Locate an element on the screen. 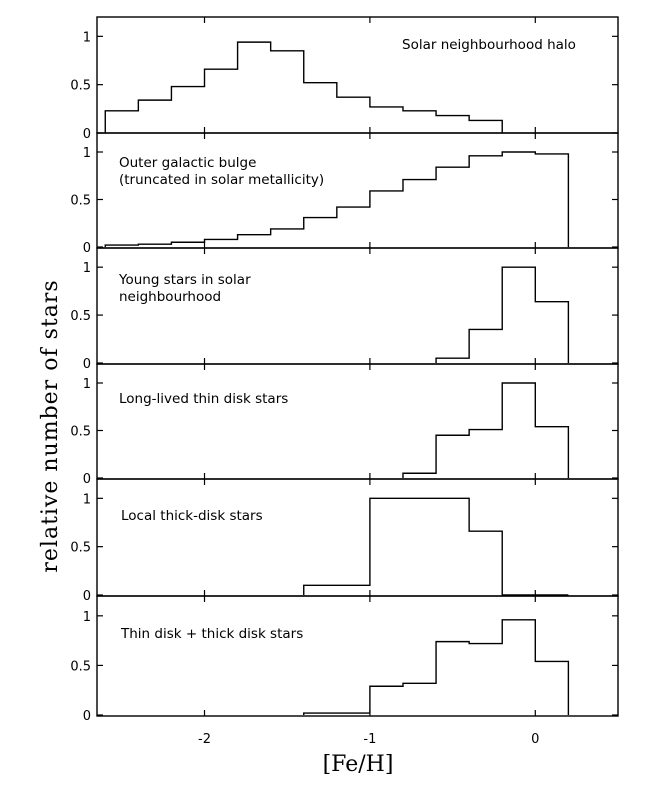  panel-label-line: Long-lived thin disk stars is located at coordinates (203, 399).